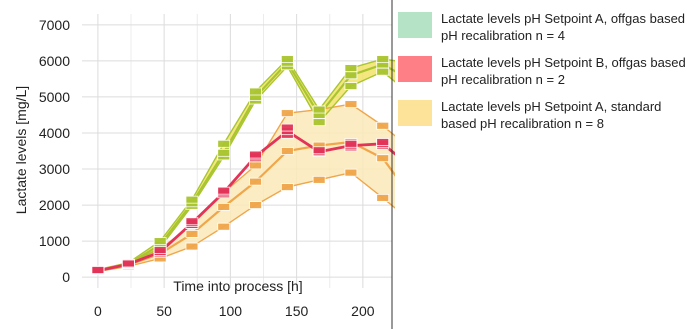 Image resolution: width=687 pixels, height=329 pixels. What do you see at coordinates (231, 311) in the screenshot?
I see `x-tick-label: 100` at bounding box center [231, 311].